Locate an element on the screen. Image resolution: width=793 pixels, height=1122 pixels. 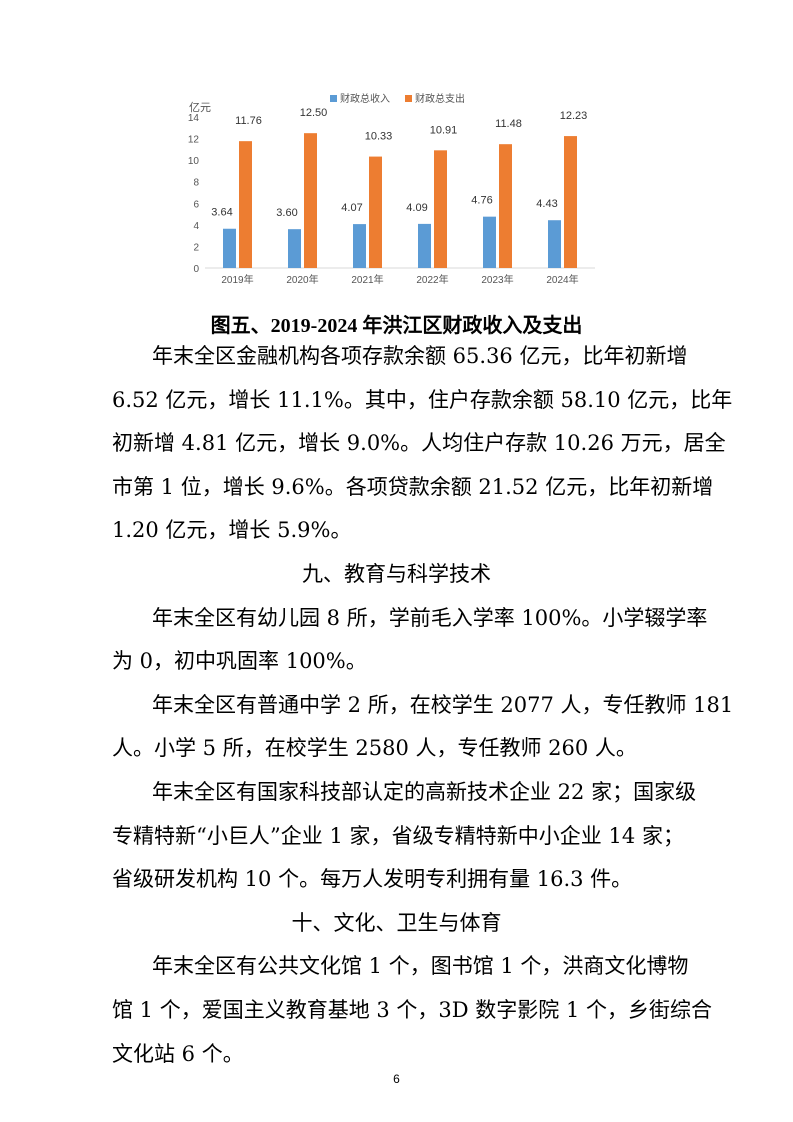
x-tick-label: 2023年 is located at coordinates (497, 279).